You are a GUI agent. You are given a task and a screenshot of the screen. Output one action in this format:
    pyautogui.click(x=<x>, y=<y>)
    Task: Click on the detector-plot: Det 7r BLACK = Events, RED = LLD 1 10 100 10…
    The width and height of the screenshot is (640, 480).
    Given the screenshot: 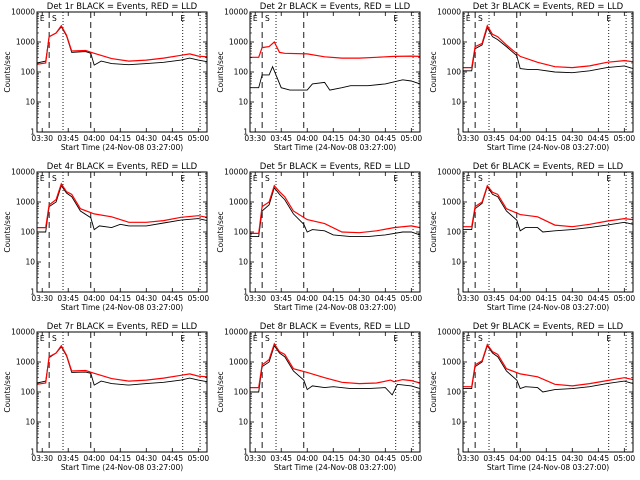 What is the action you would take?
    pyautogui.click(x=106, y=397)
    